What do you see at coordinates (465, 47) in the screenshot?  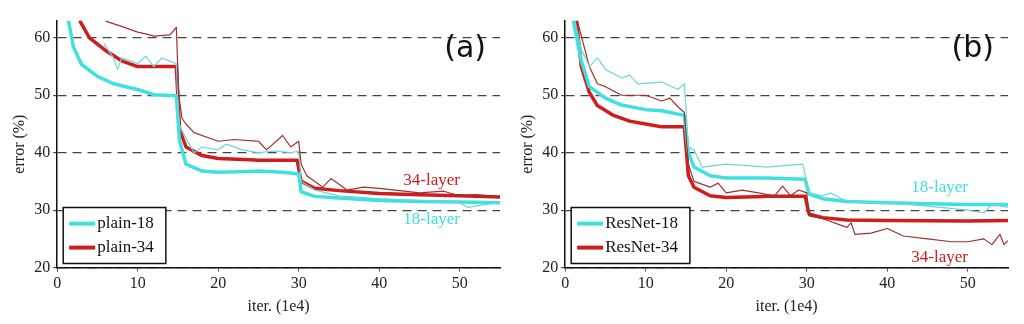 I see `annotation: (a)` at bounding box center [465, 47].